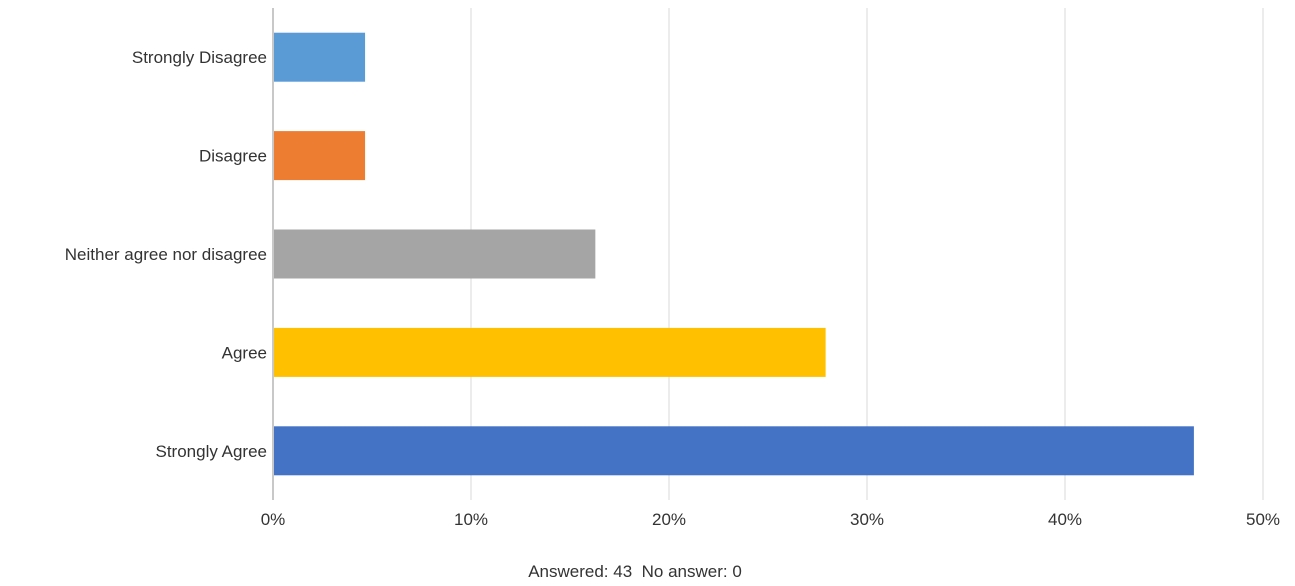  I want to click on category-label: Agree, so click(244, 352).